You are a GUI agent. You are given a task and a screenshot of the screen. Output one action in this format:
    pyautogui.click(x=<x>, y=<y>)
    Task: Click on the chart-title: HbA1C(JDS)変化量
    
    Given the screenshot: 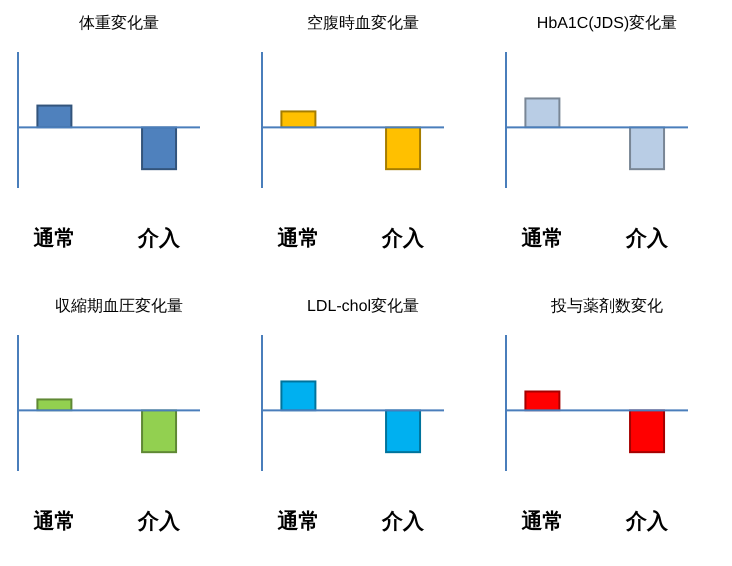 What is the action you would take?
    pyautogui.click(x=607, y=23)
    